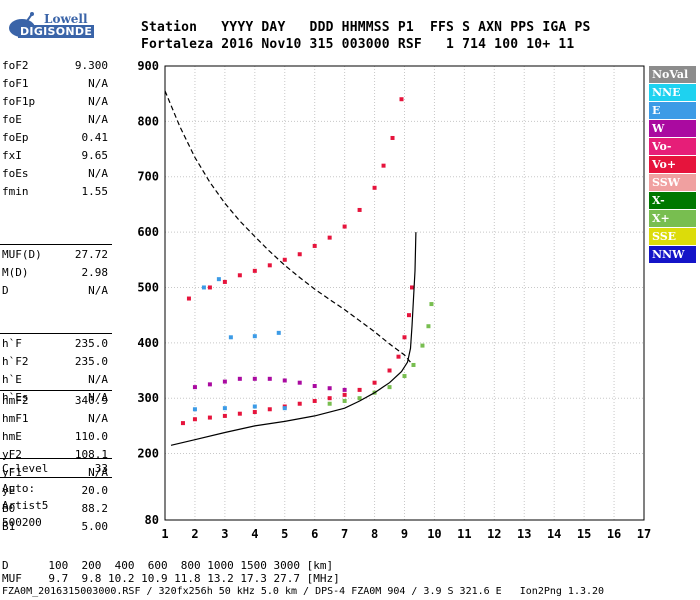  Describe the element at coordinates (55, 256) in the screenshot. I see `param-row: MUF(D) 27.72` at that location.